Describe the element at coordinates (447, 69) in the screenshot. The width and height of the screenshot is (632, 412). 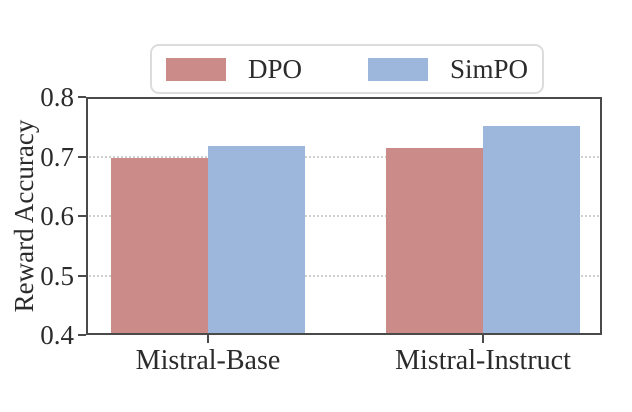
I see `legend-item-simpo: SimPO` at that location.